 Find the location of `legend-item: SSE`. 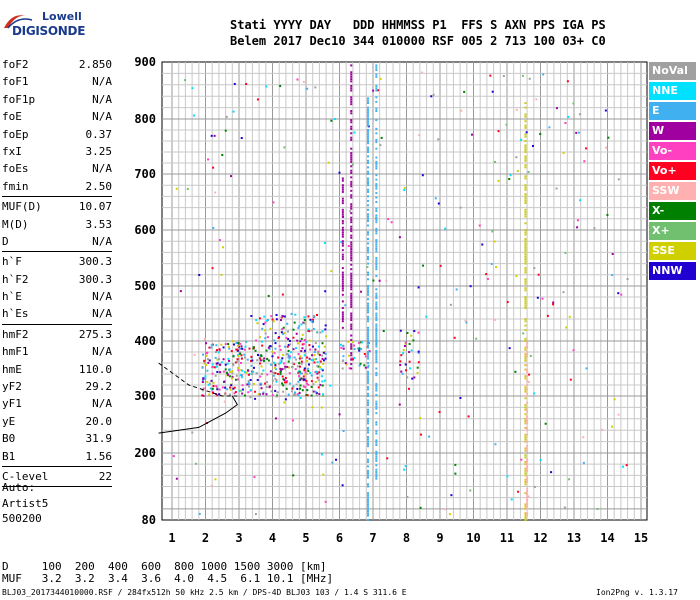

legend-item: SSE is located at coordinates (672, 251).